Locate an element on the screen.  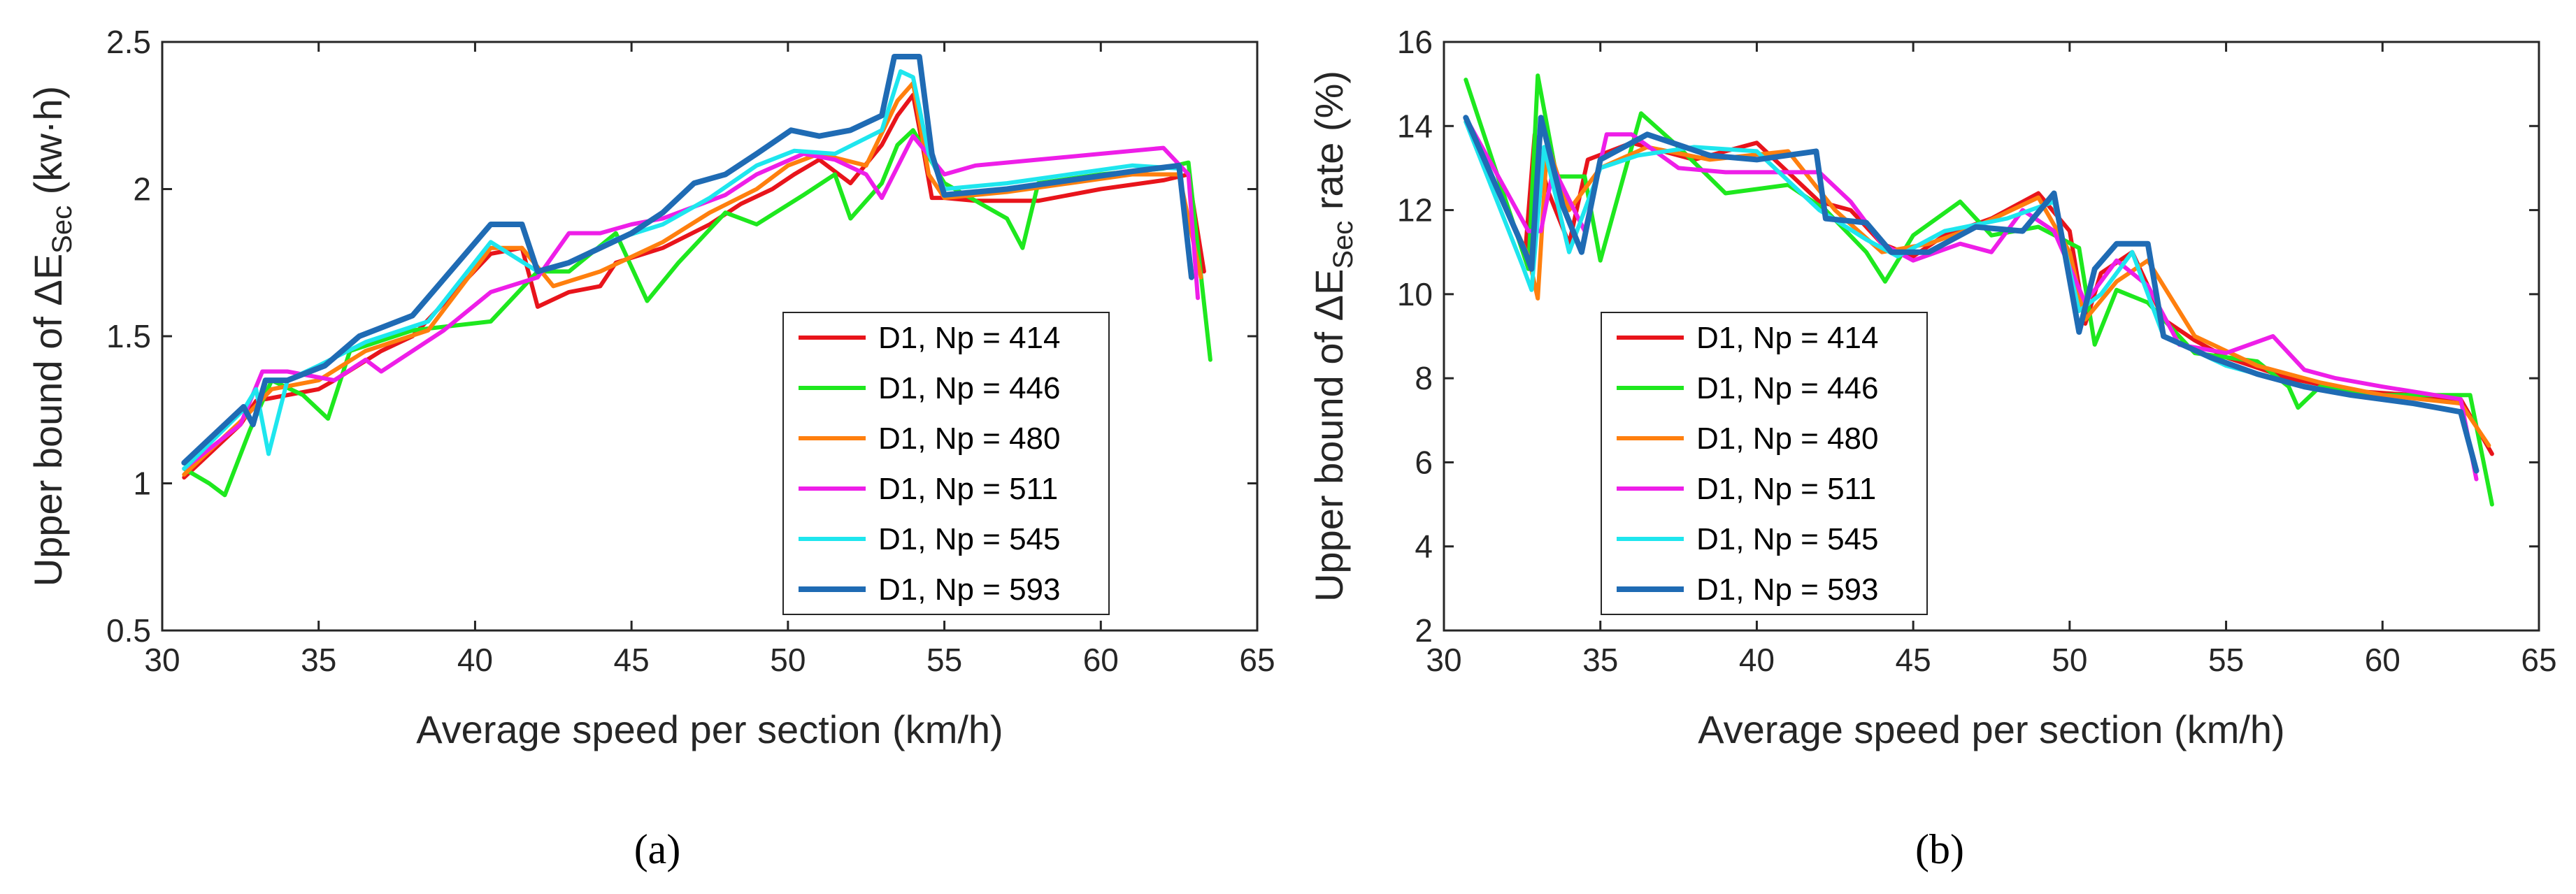
chart-a-x-tick-label: 40 is located at coordinates (475, 660).